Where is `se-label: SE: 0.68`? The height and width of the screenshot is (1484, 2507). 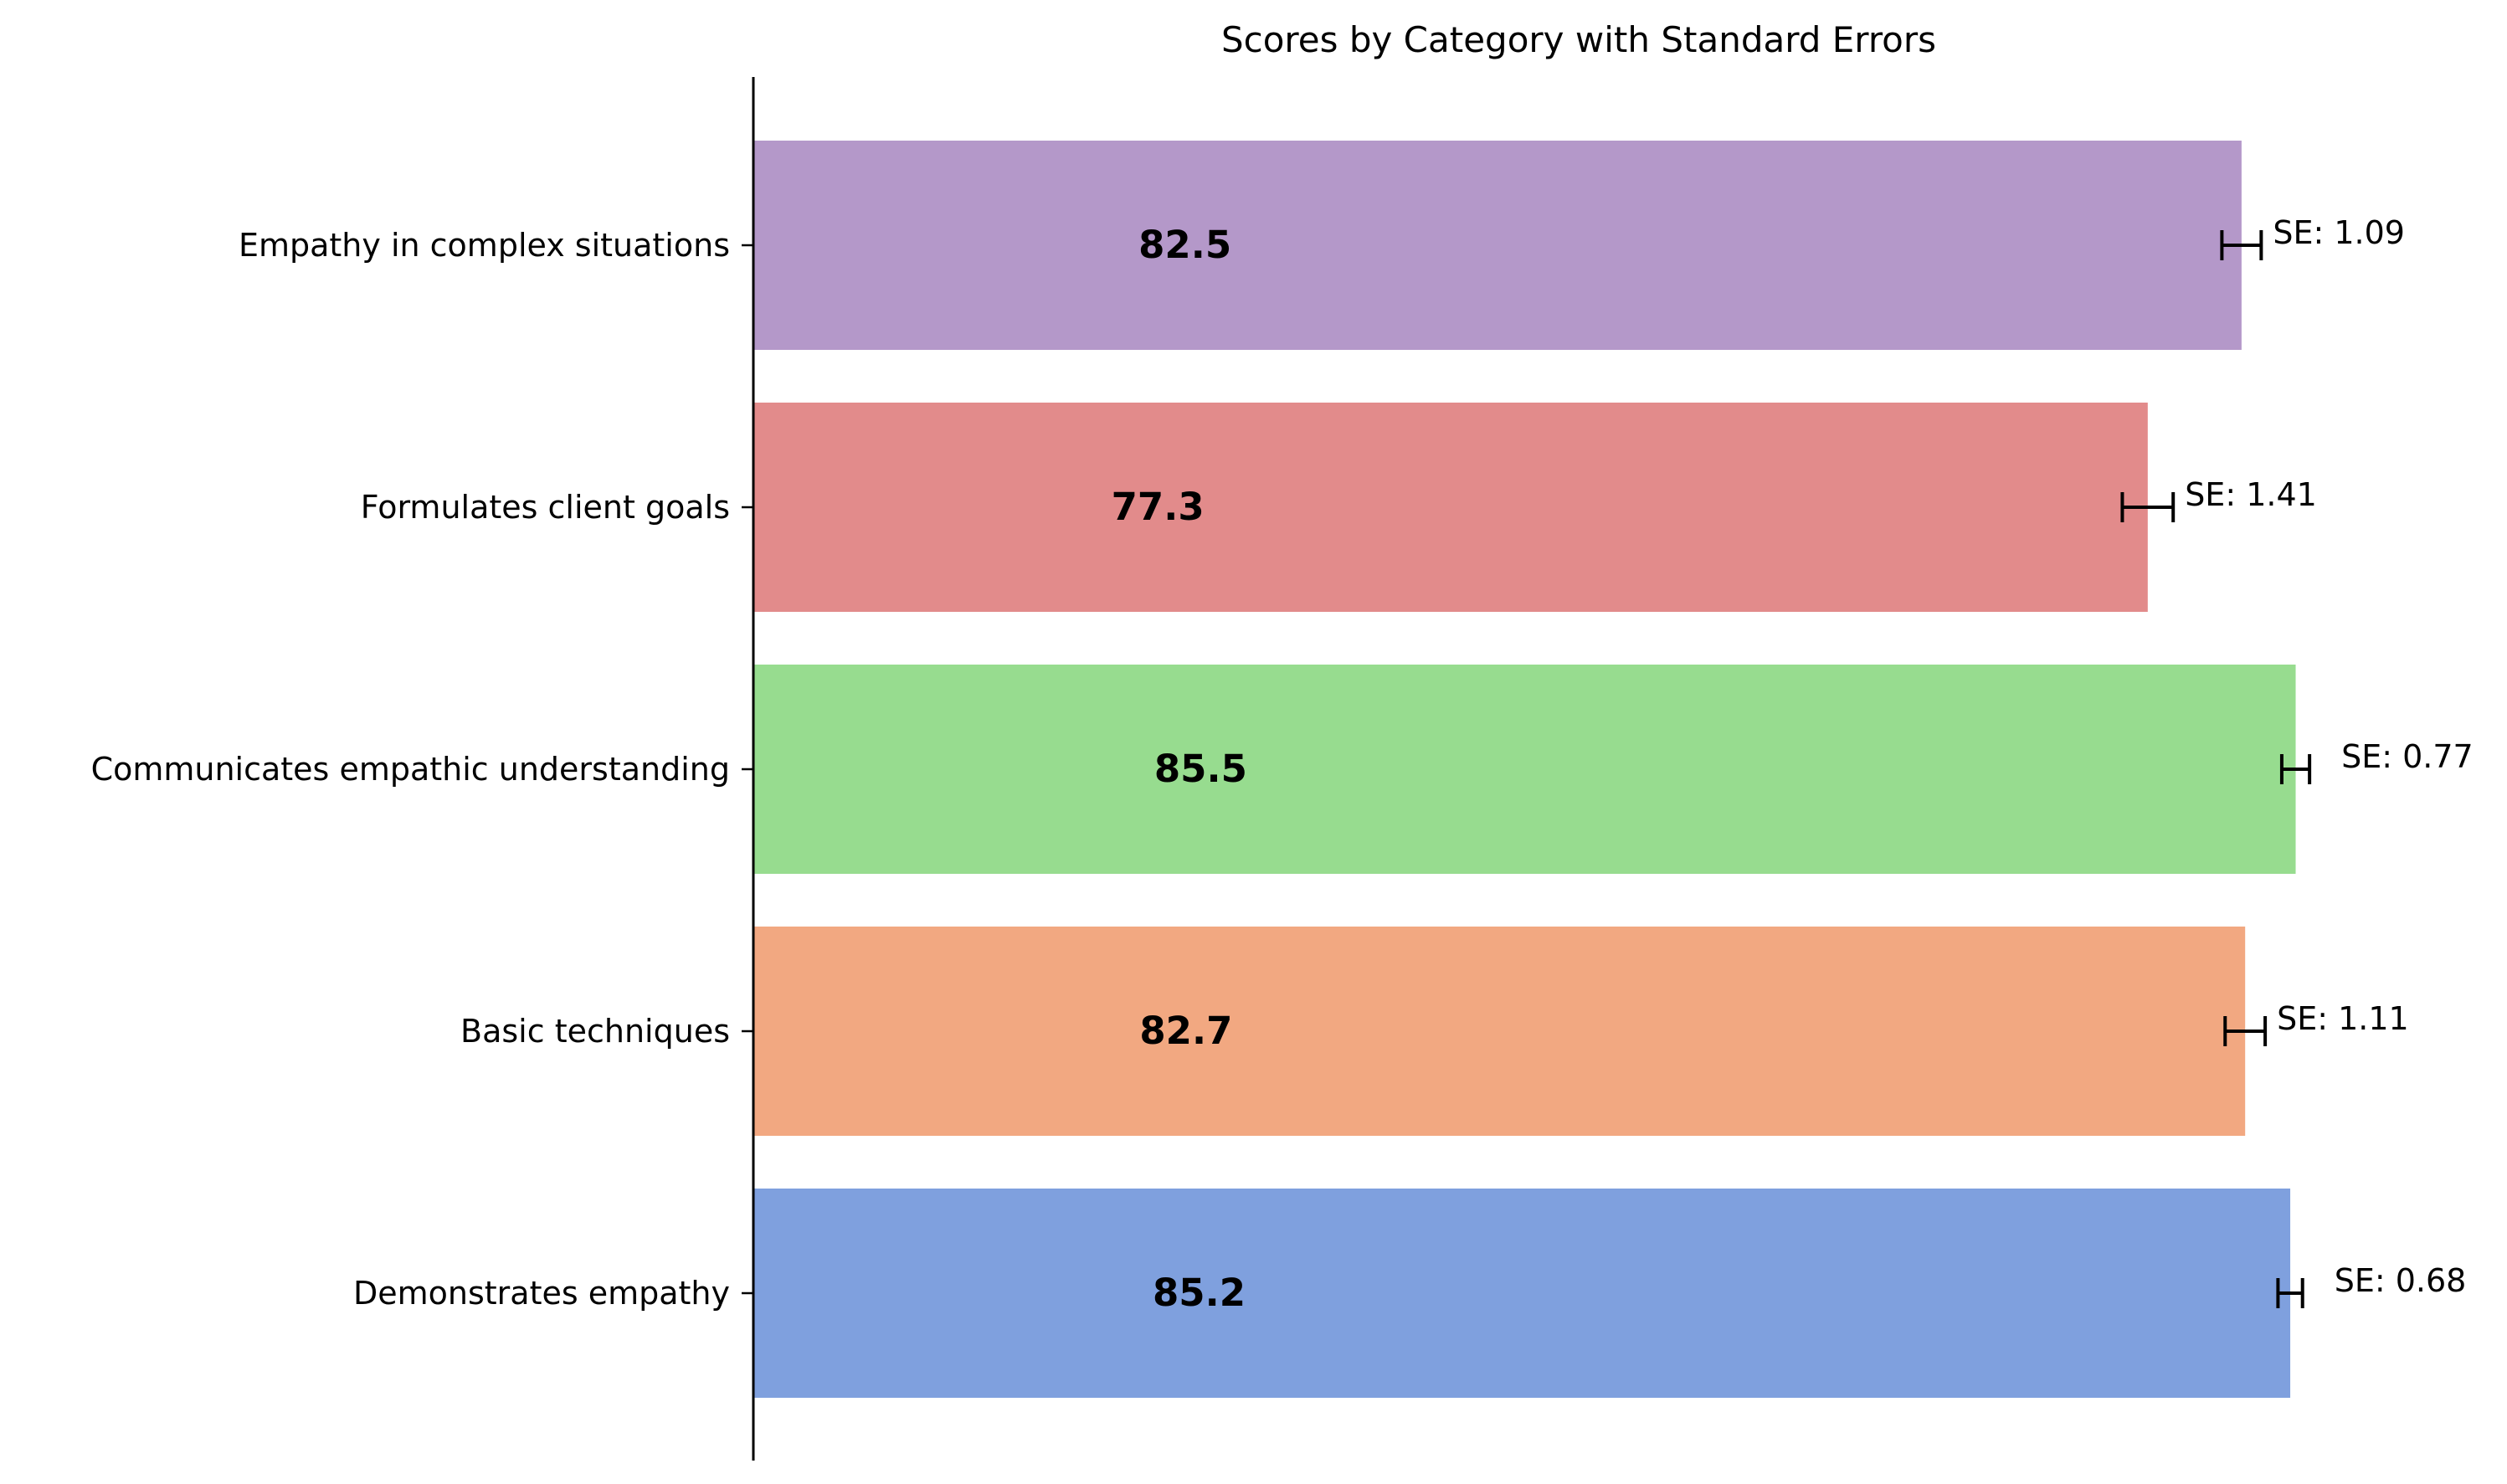
se-label: SE: 0.68 is located at coordinates (2401, 1280).